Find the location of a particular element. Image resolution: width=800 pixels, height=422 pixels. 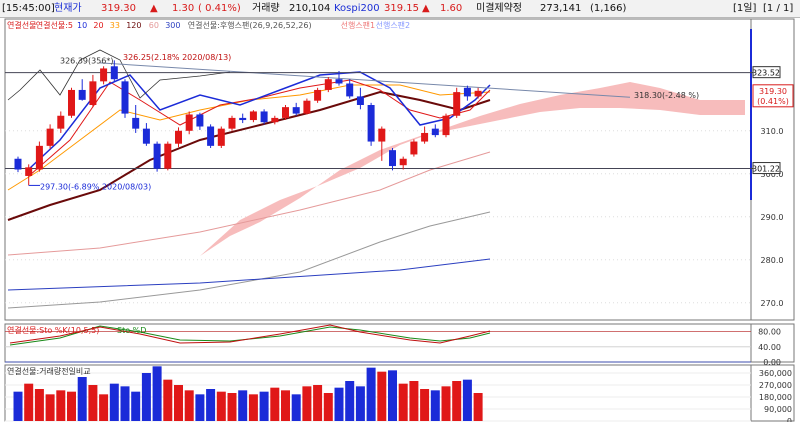

change-value: 1.30 is located at coordinates (183, 8).